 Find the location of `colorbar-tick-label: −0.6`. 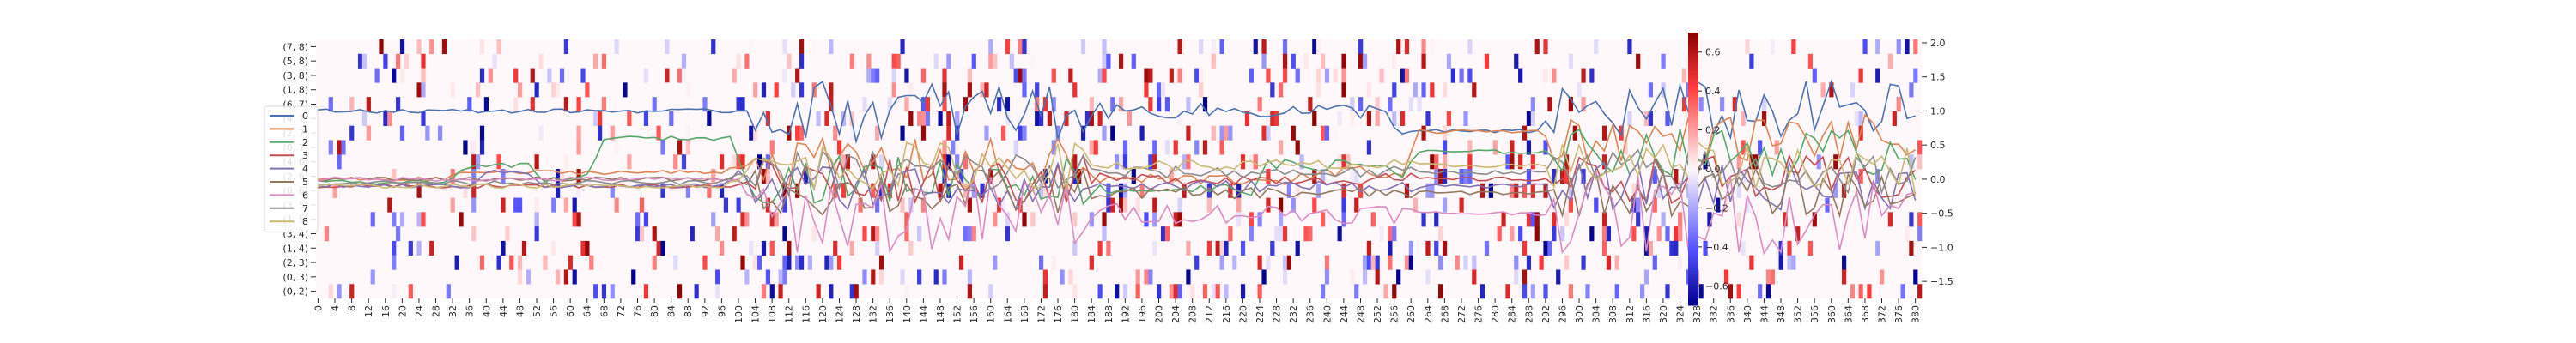

colorbar-tick-label: −0.6 is located at coordinates (1716, 286).